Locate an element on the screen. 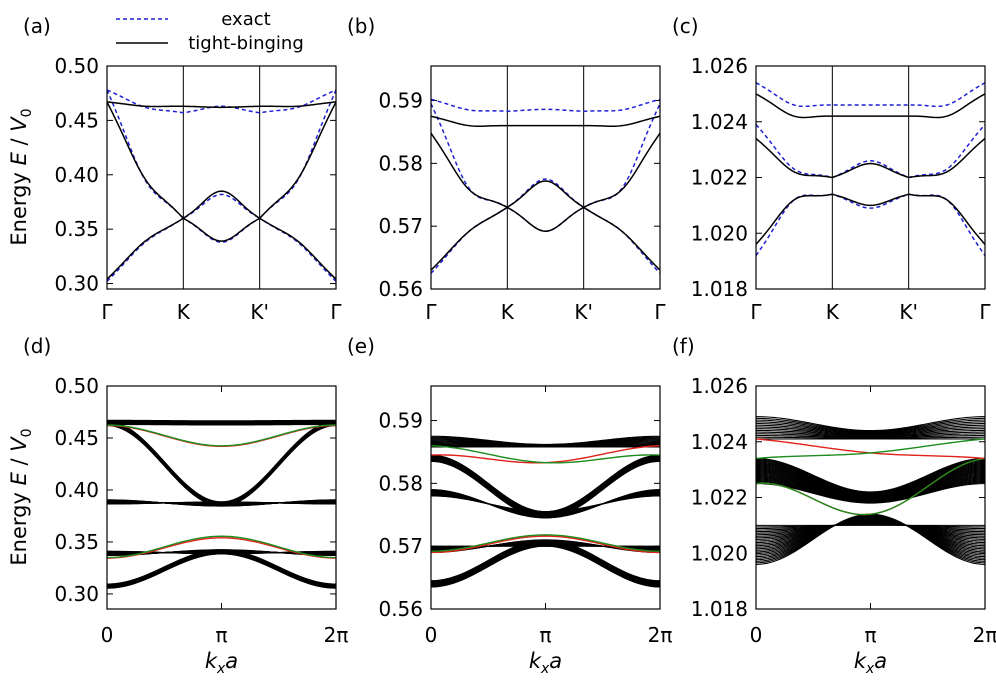 Image resolution: width=996 pixels, height=681 pixels. y-tick-label: 1.026 is located at coordinates (719, 386).